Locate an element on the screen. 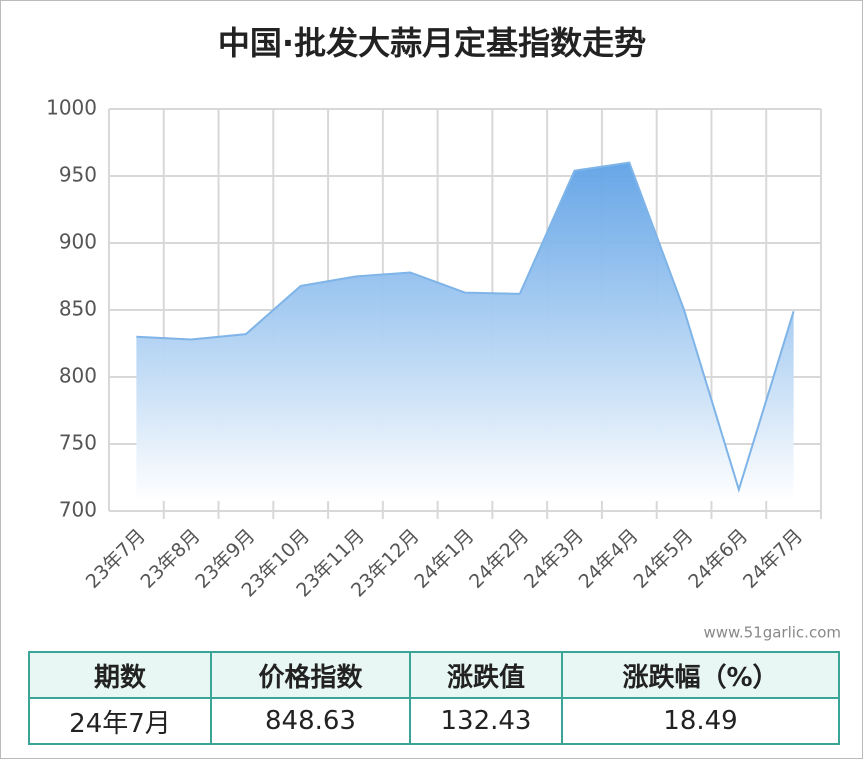  header-cell: 价格指数 is located at coordinates (310, 675).